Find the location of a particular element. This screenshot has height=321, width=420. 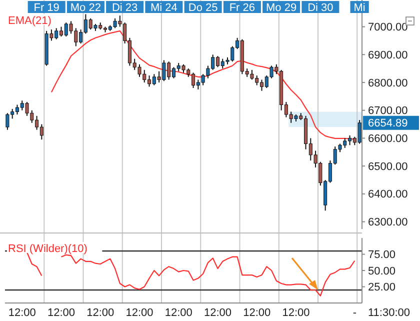

x-tick-label: - is located at coordinates (354, 313).